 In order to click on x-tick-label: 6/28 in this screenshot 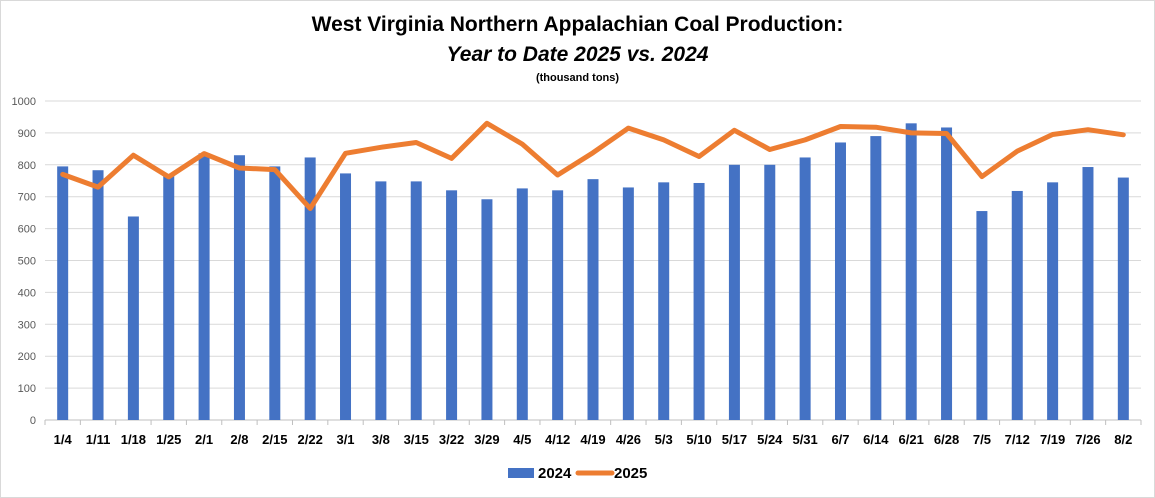, I will do `click(946, 439)`.